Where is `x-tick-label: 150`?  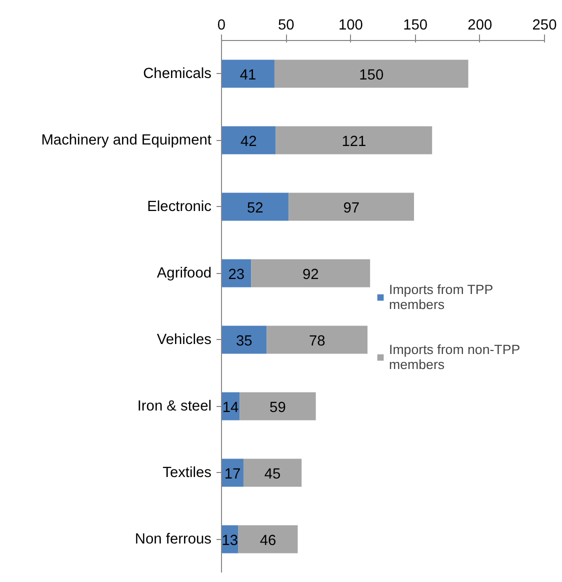
x-tick-label: 150 is located at coordinates (415, 26).